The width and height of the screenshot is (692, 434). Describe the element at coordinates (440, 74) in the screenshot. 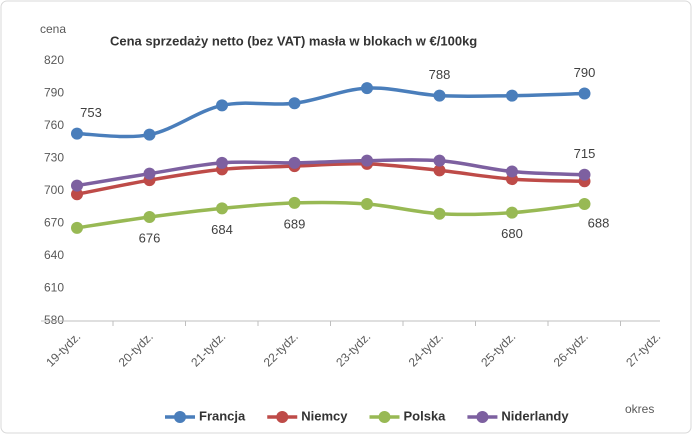

I see `data-label: 788` at that location.